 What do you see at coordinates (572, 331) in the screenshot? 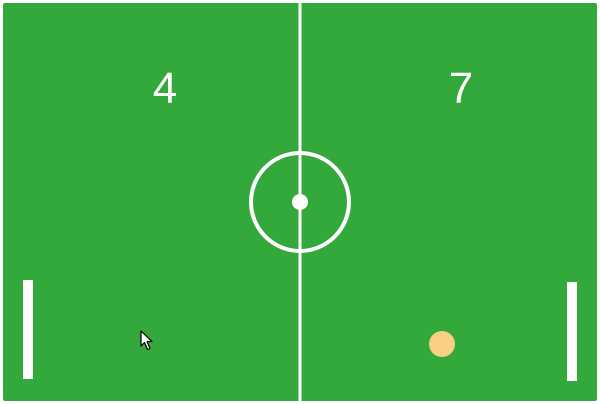
I see `right-paddle` at bounding box center [572, 331].